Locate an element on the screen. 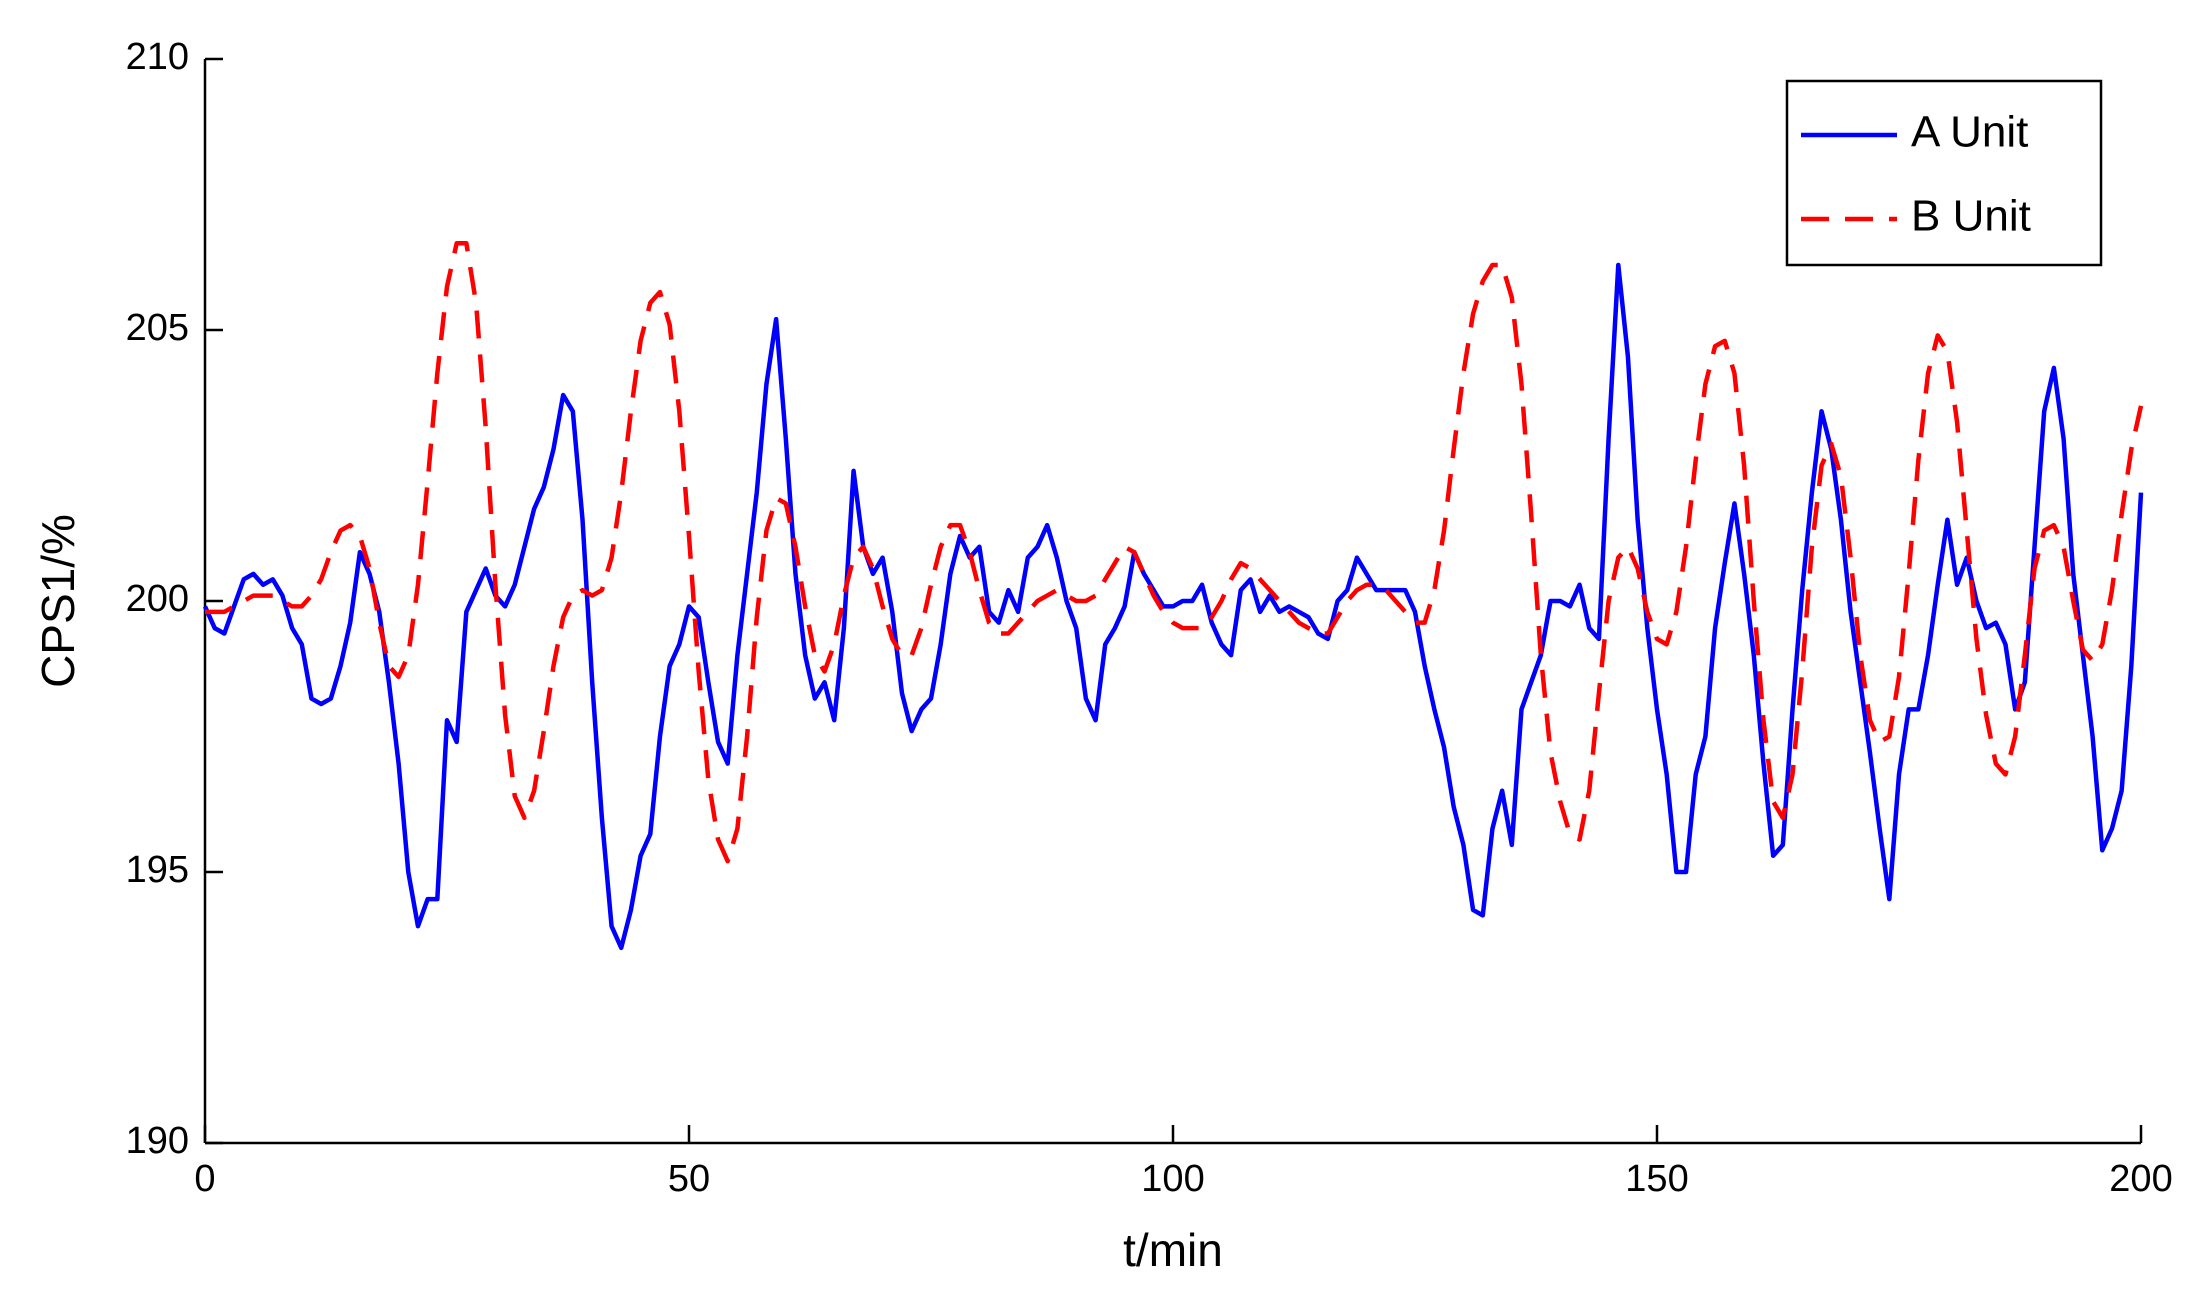 Image resolution: width=2201 pixels, height=1291 pixels. legend-box is located at coordinates (1944, 173).